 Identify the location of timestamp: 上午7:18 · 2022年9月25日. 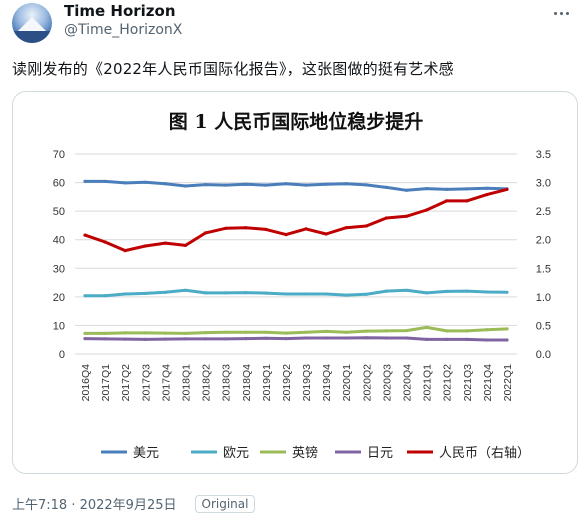
(94, 505).